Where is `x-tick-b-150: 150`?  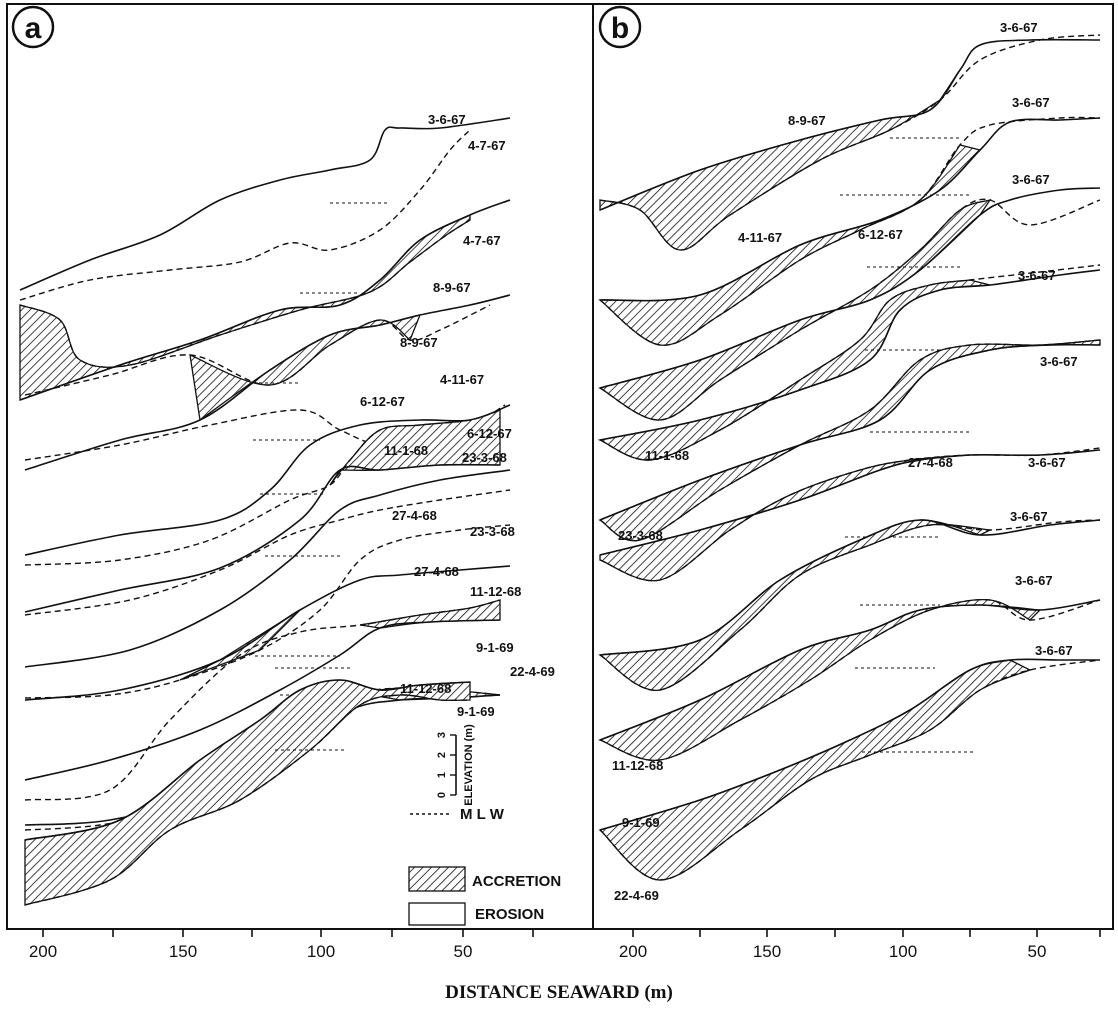
x-tick-b-150: 150 is located at coordinates (767, 951).